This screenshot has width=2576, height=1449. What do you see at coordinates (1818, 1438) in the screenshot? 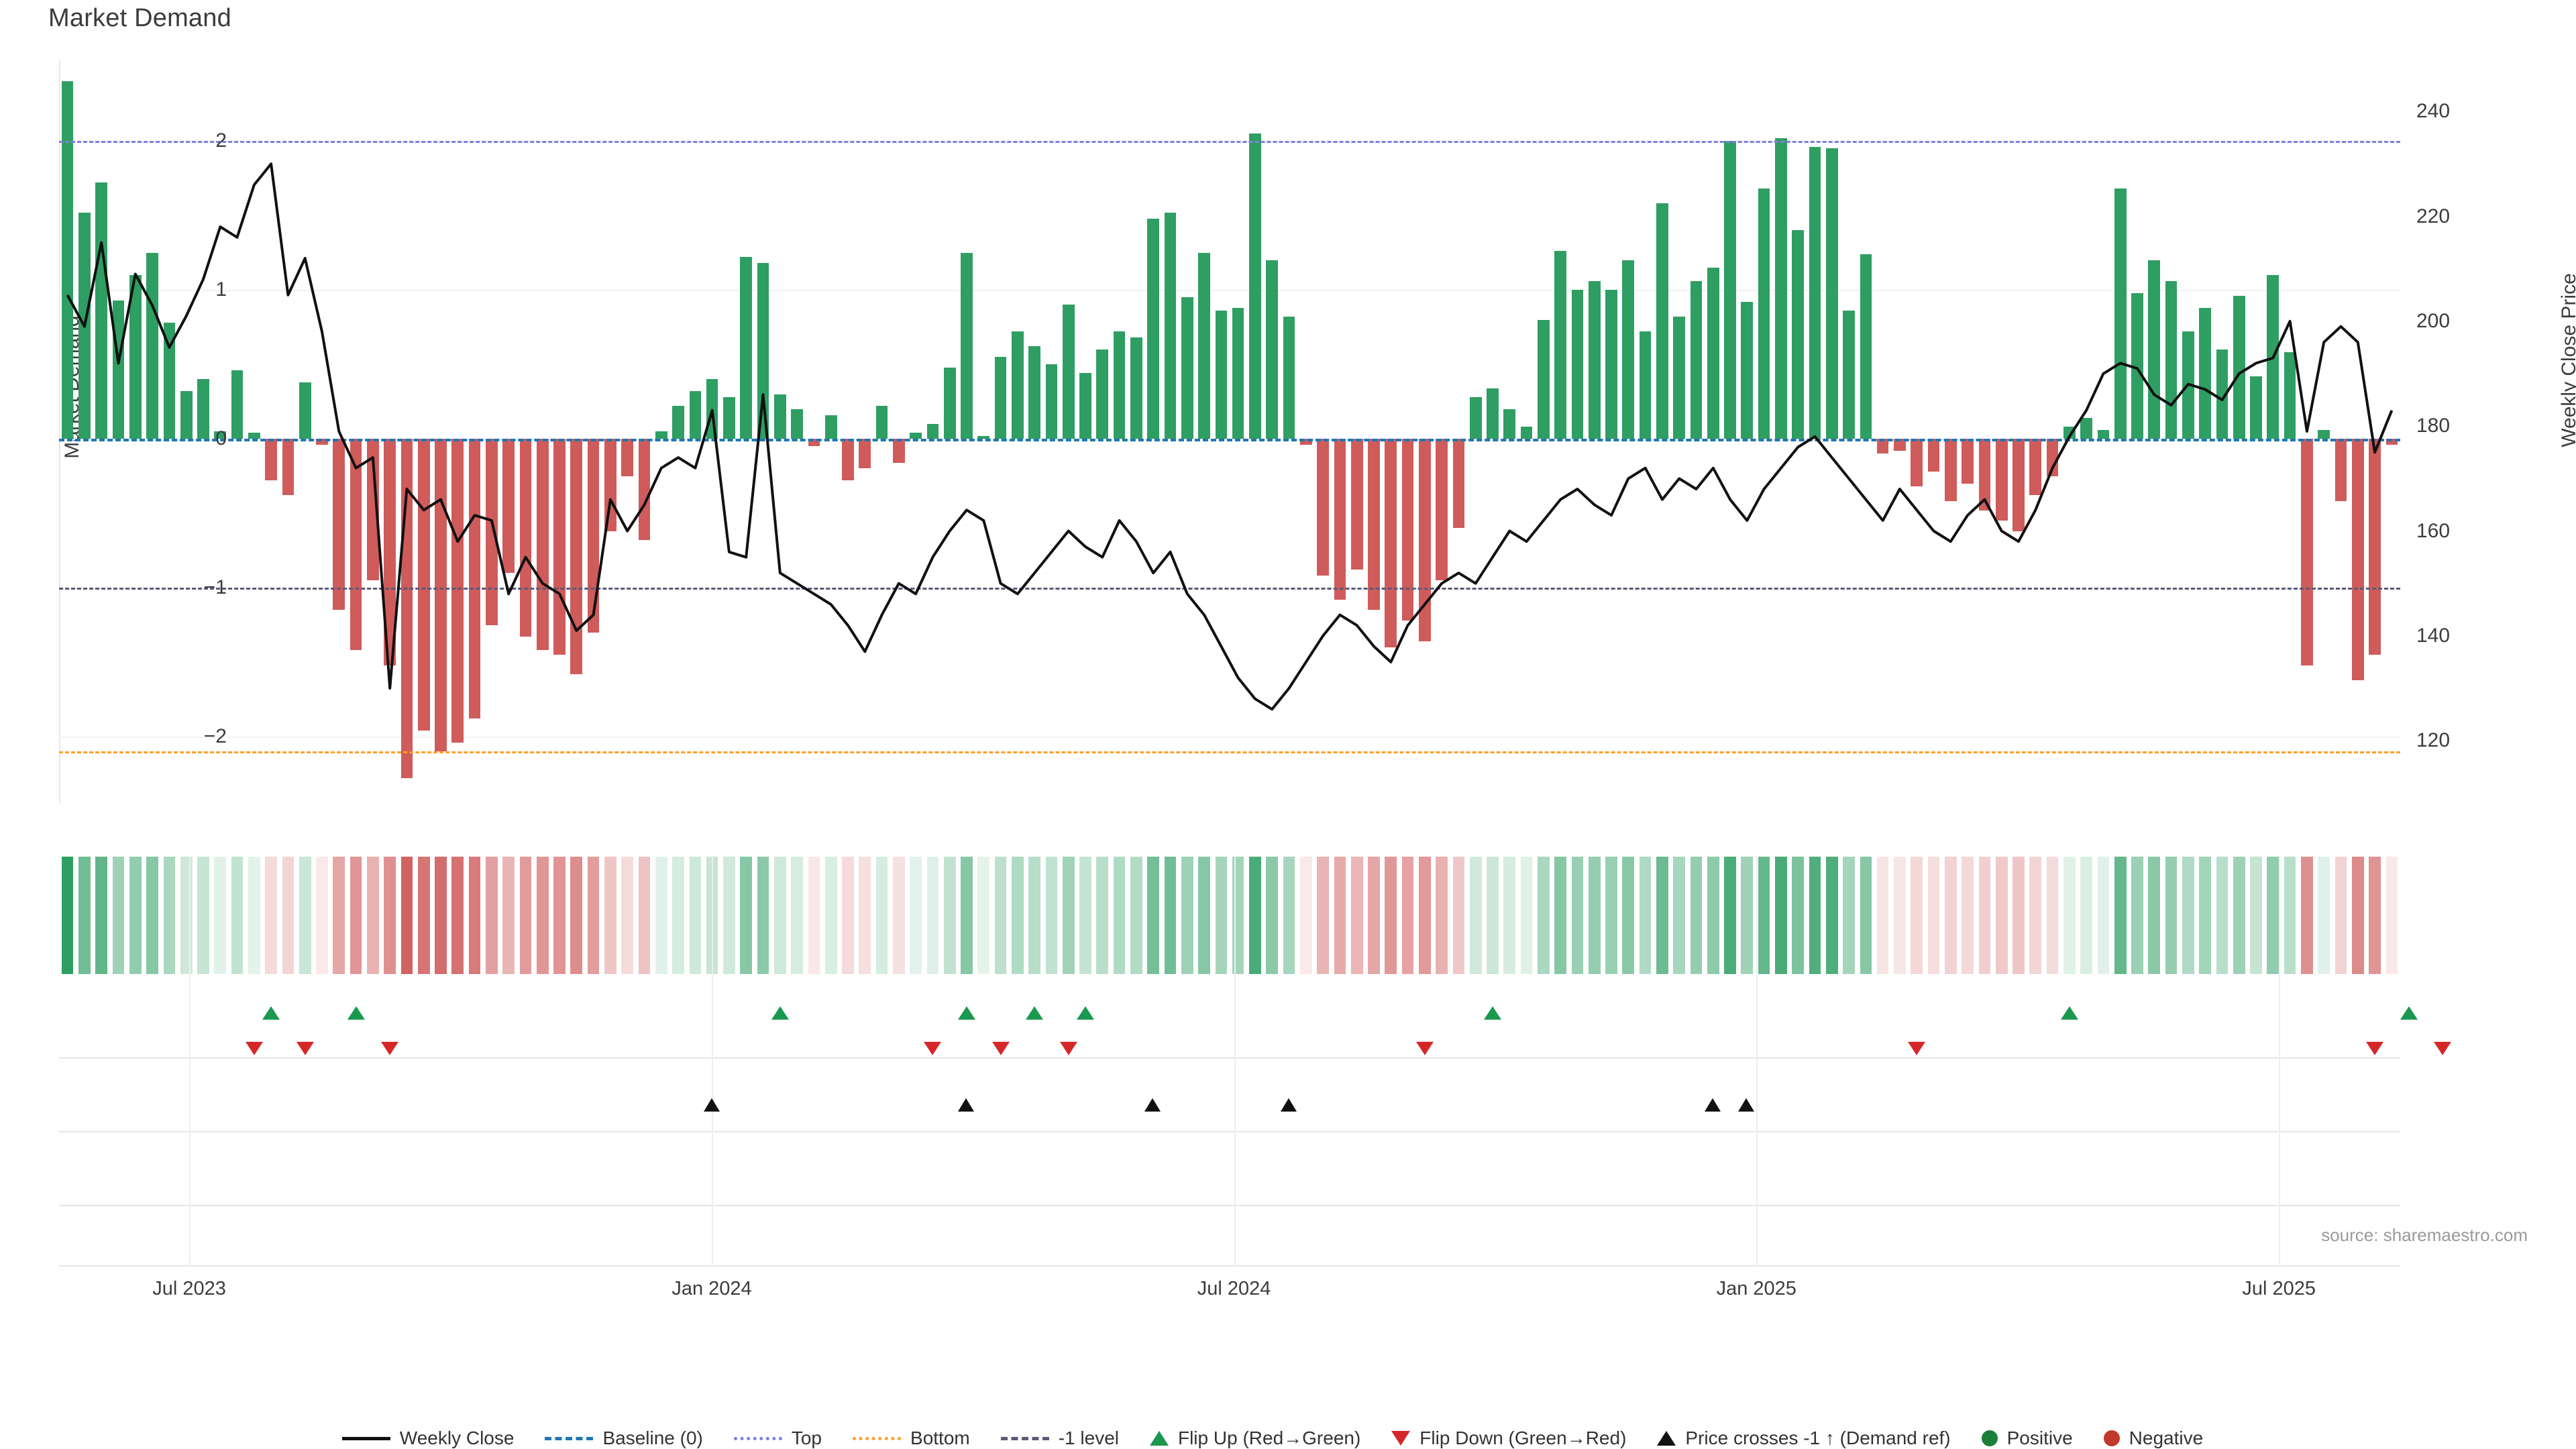
I see `legend-item-label: Price crosses -1 ↑ (Demand ref)` at bounding box center [1818, 1438].